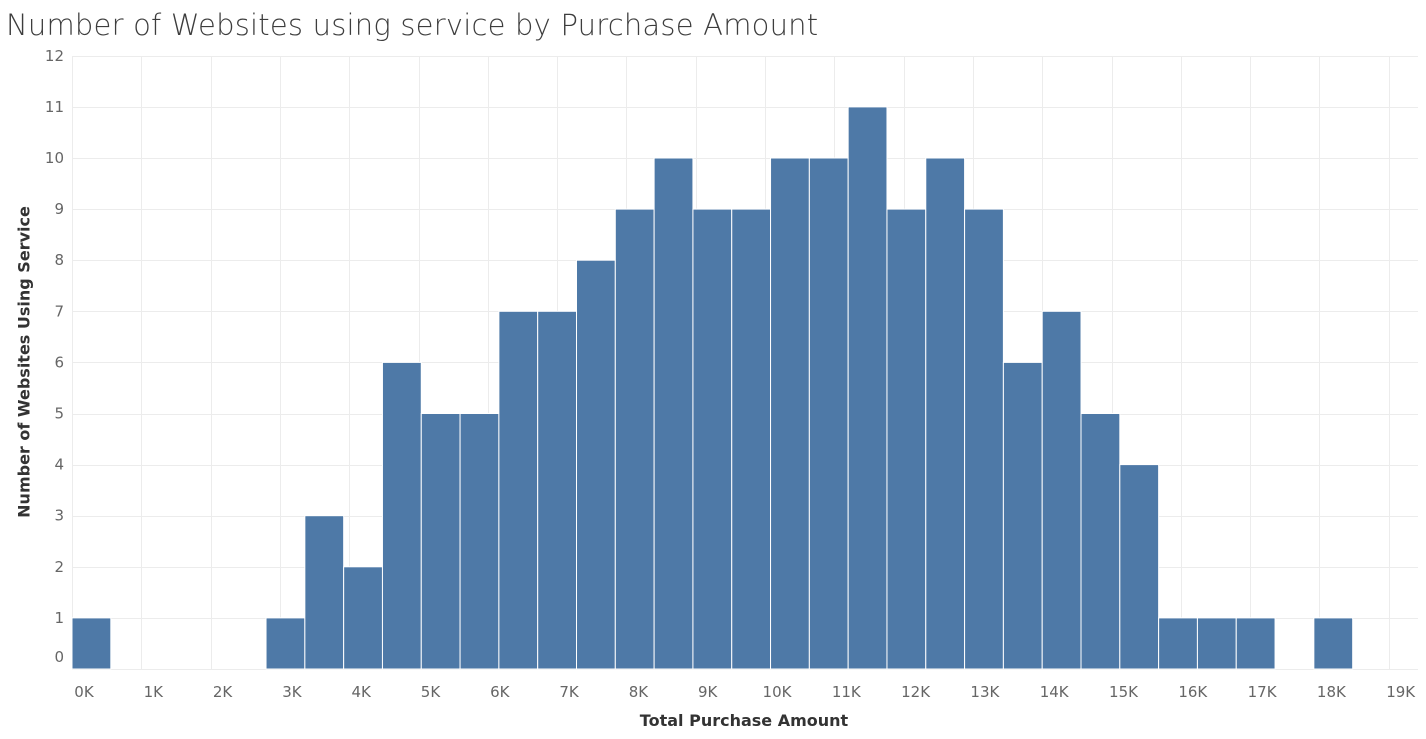 The height and width of the screenshot is (739, 1426). Describe the element at coordinates (59, 567) in the screenshot. I see `y-tick-label: 2` at that location.